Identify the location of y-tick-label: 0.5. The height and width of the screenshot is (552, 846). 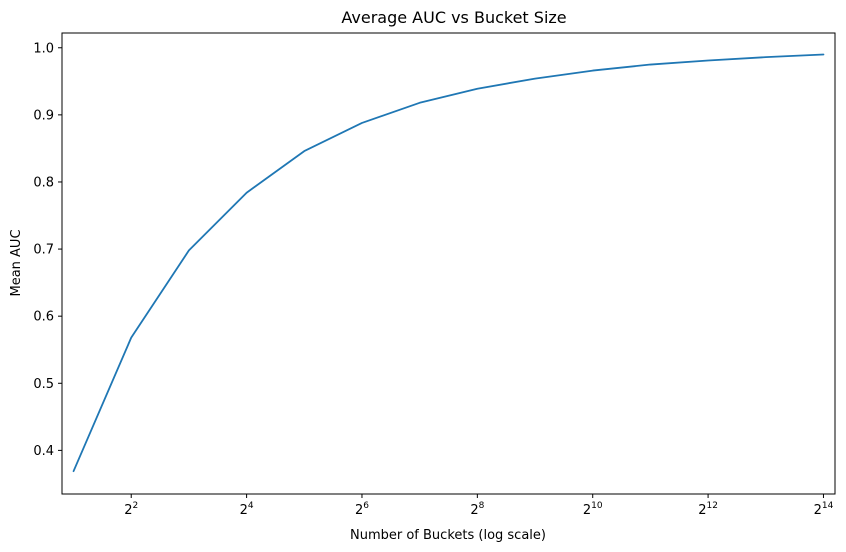
(43, 384).